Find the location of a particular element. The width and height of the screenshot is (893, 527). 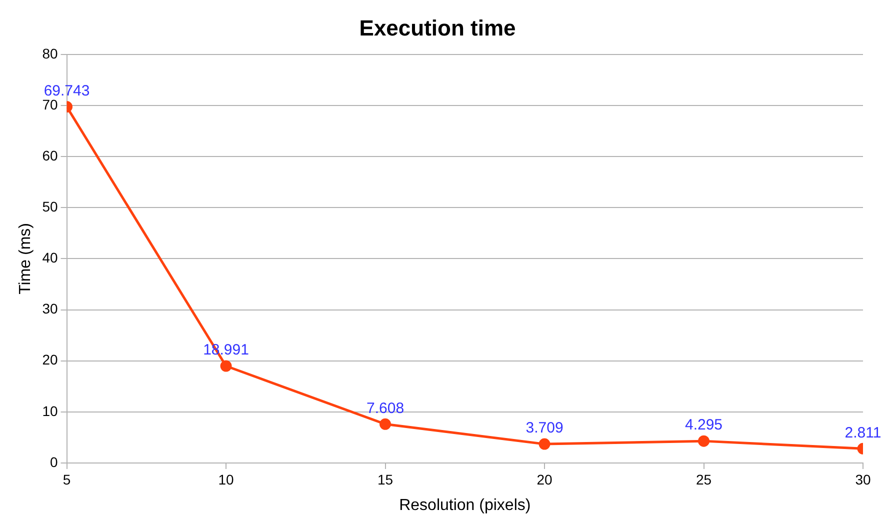

y-tick-label: 50 is located at coordinates (50, 206).